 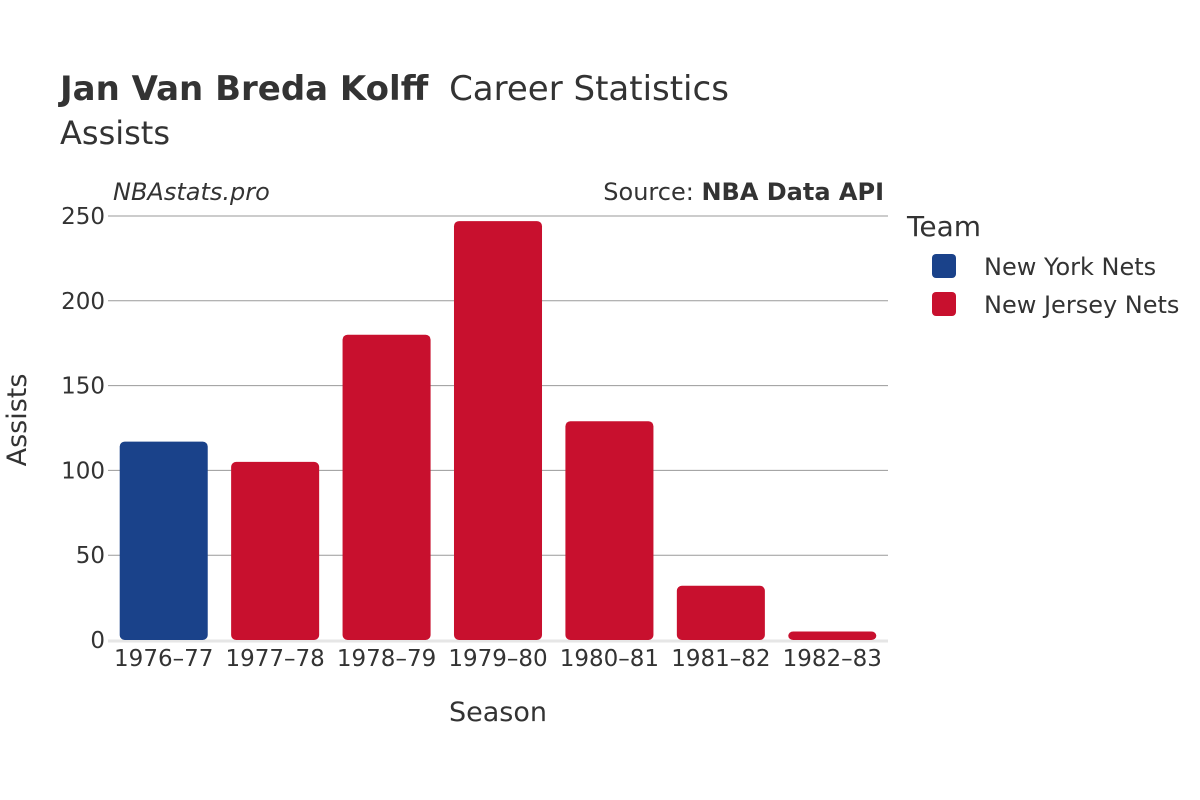 I want to click on bar-1976–77, so click(x=163, y=540).